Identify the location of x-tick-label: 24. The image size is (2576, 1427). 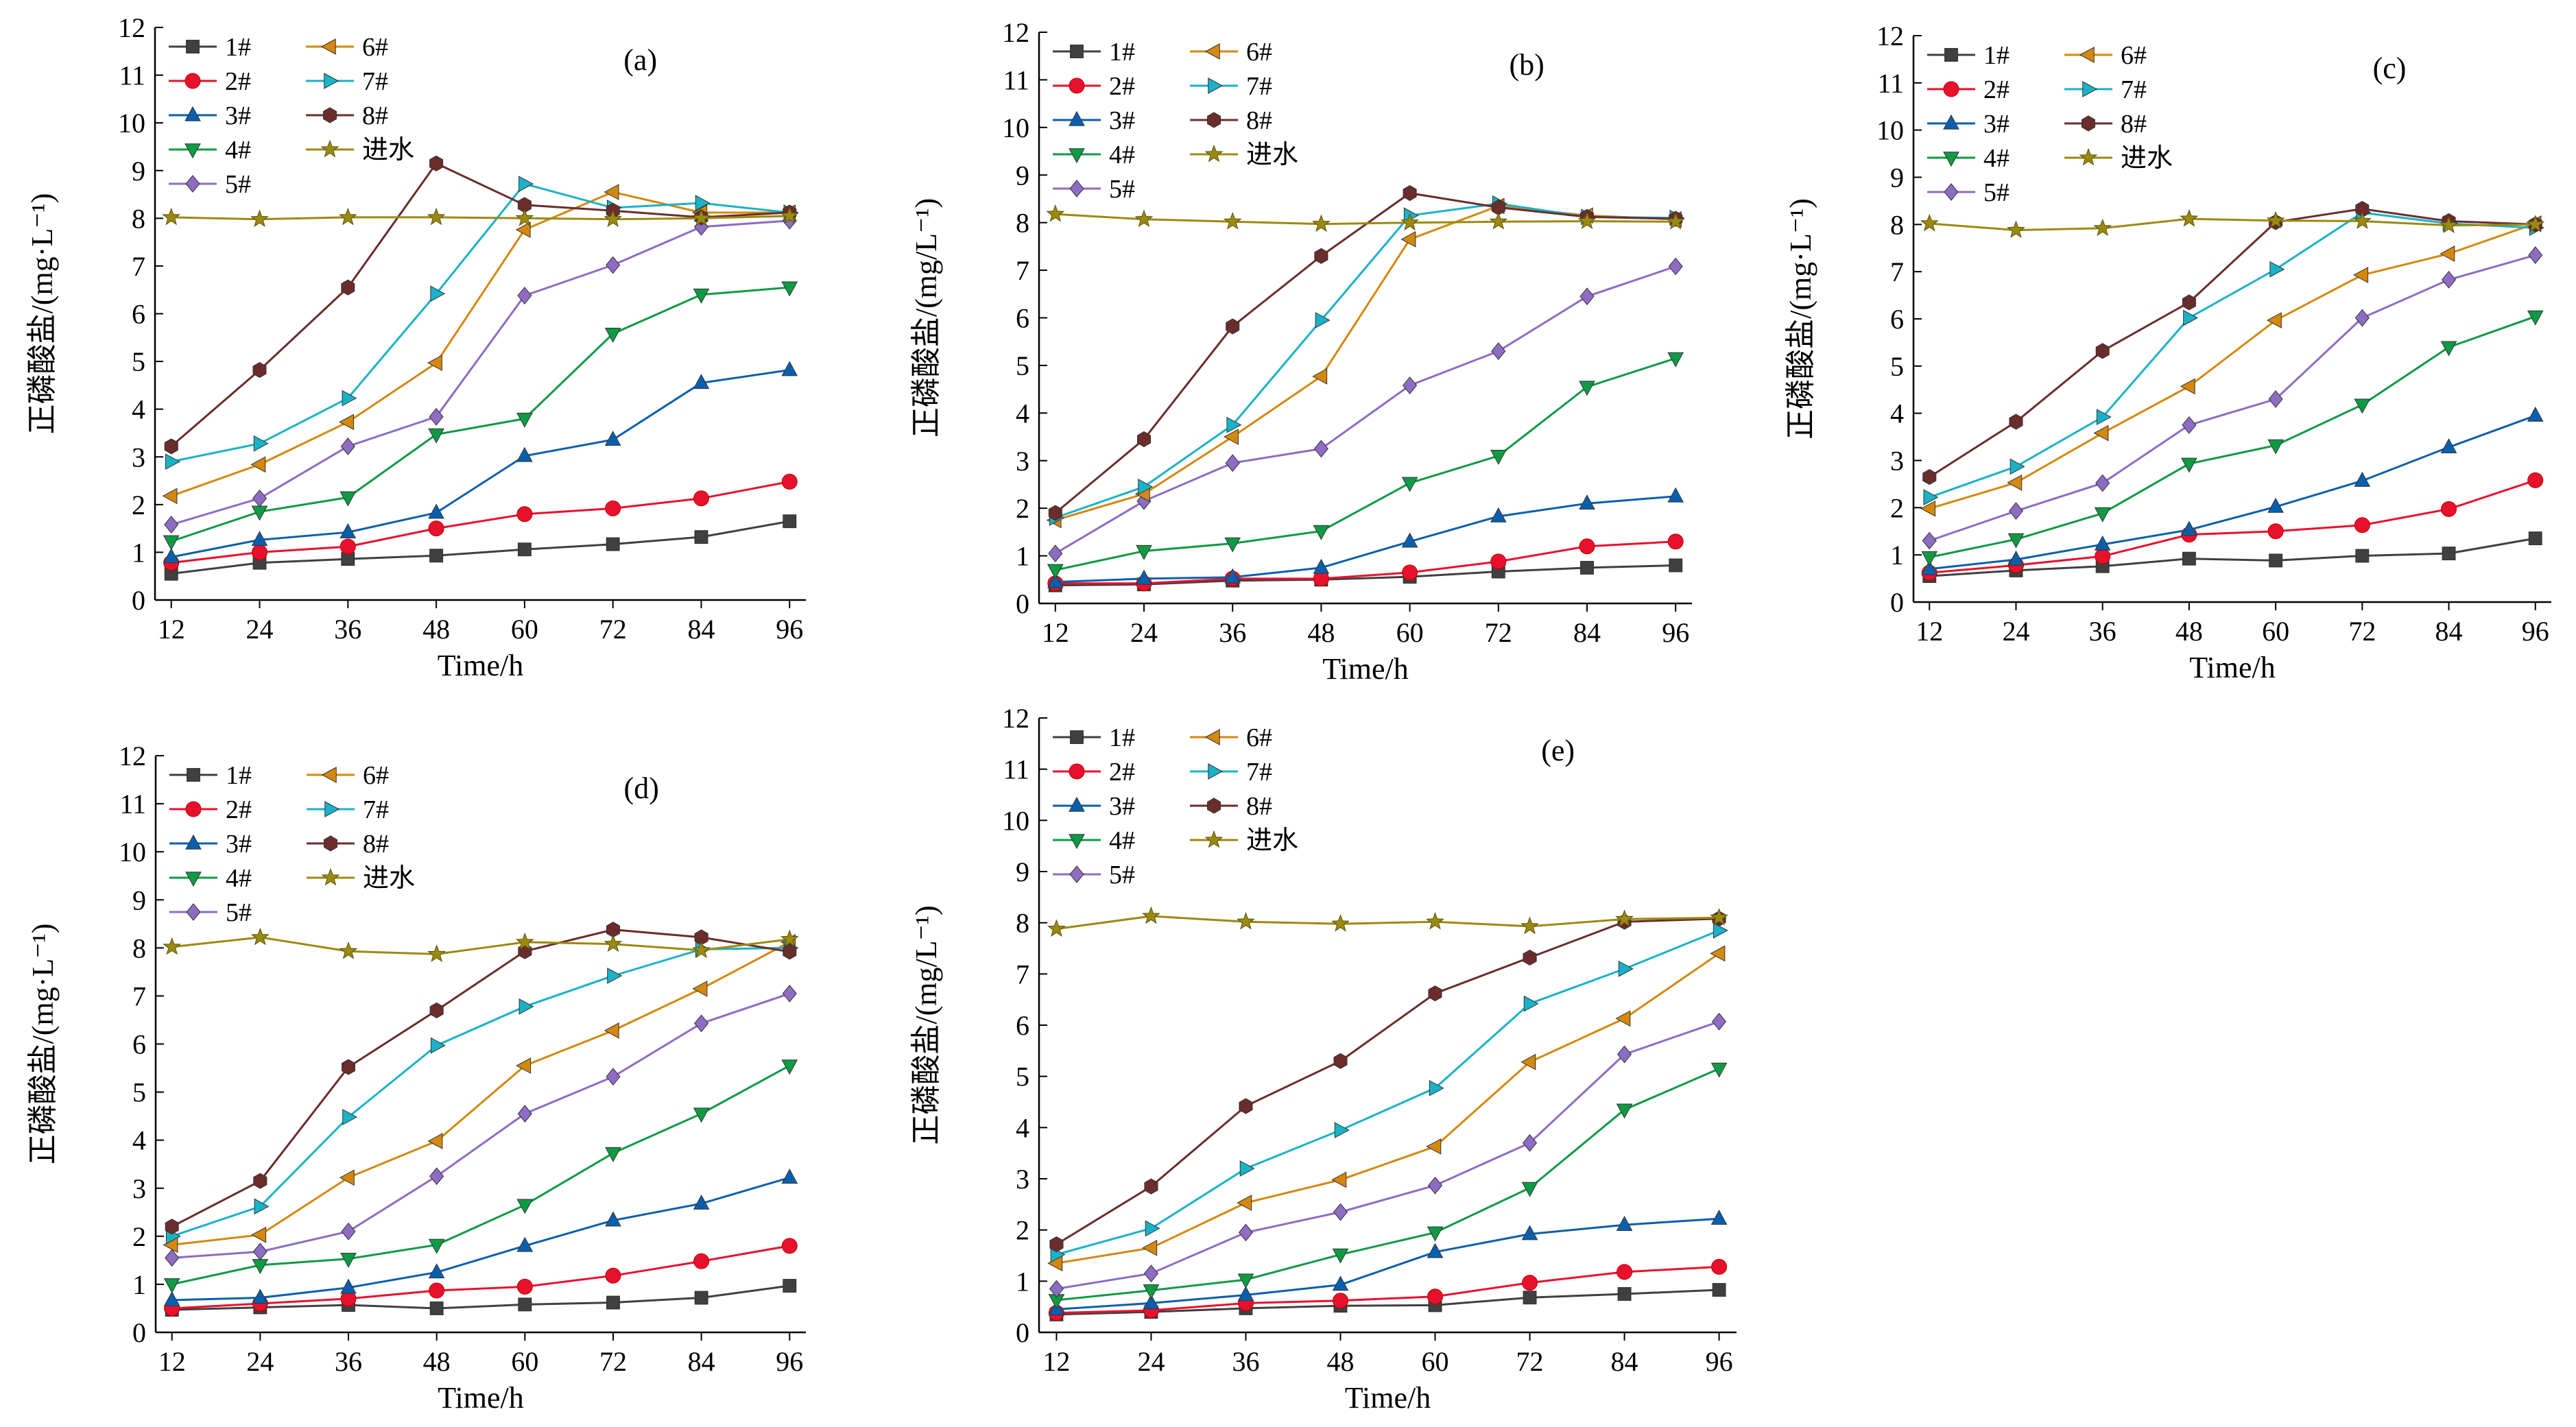
(260, 629).